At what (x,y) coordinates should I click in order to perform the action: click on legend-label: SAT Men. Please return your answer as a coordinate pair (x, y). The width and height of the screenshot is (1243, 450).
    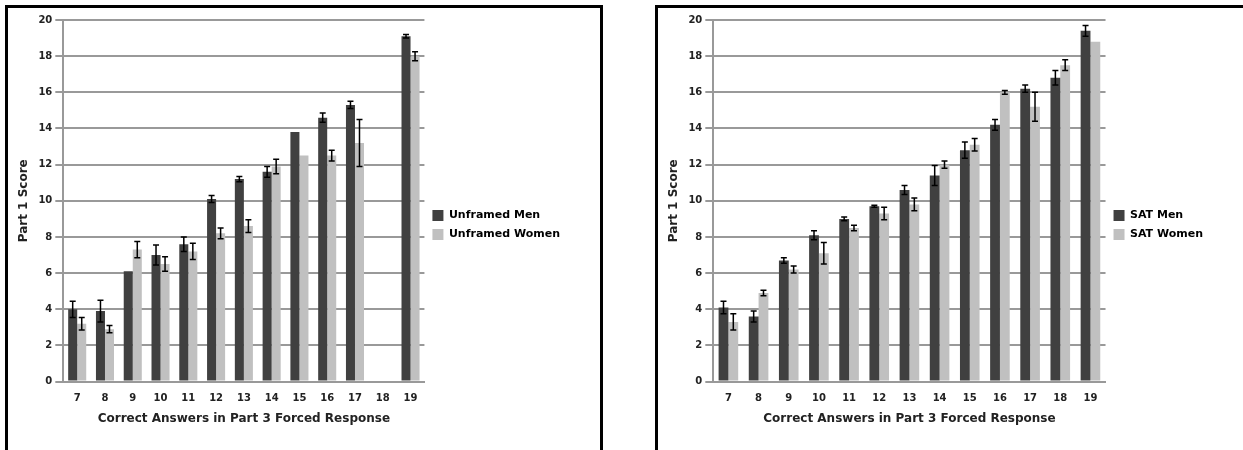
    Looking at the image, I should click on (1157, 215).